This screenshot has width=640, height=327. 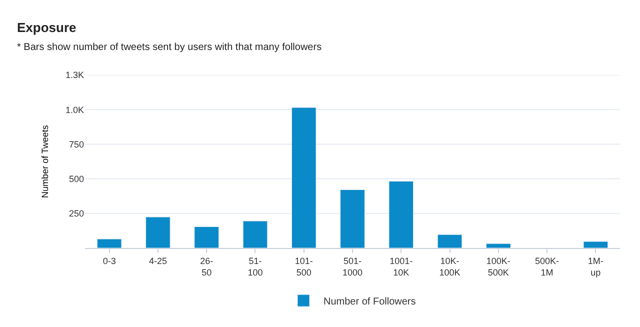 What do you see at coordinates (76, 213) in the screenshot?
I see `y-tick-label: 250` at bounding box center [76, 213].